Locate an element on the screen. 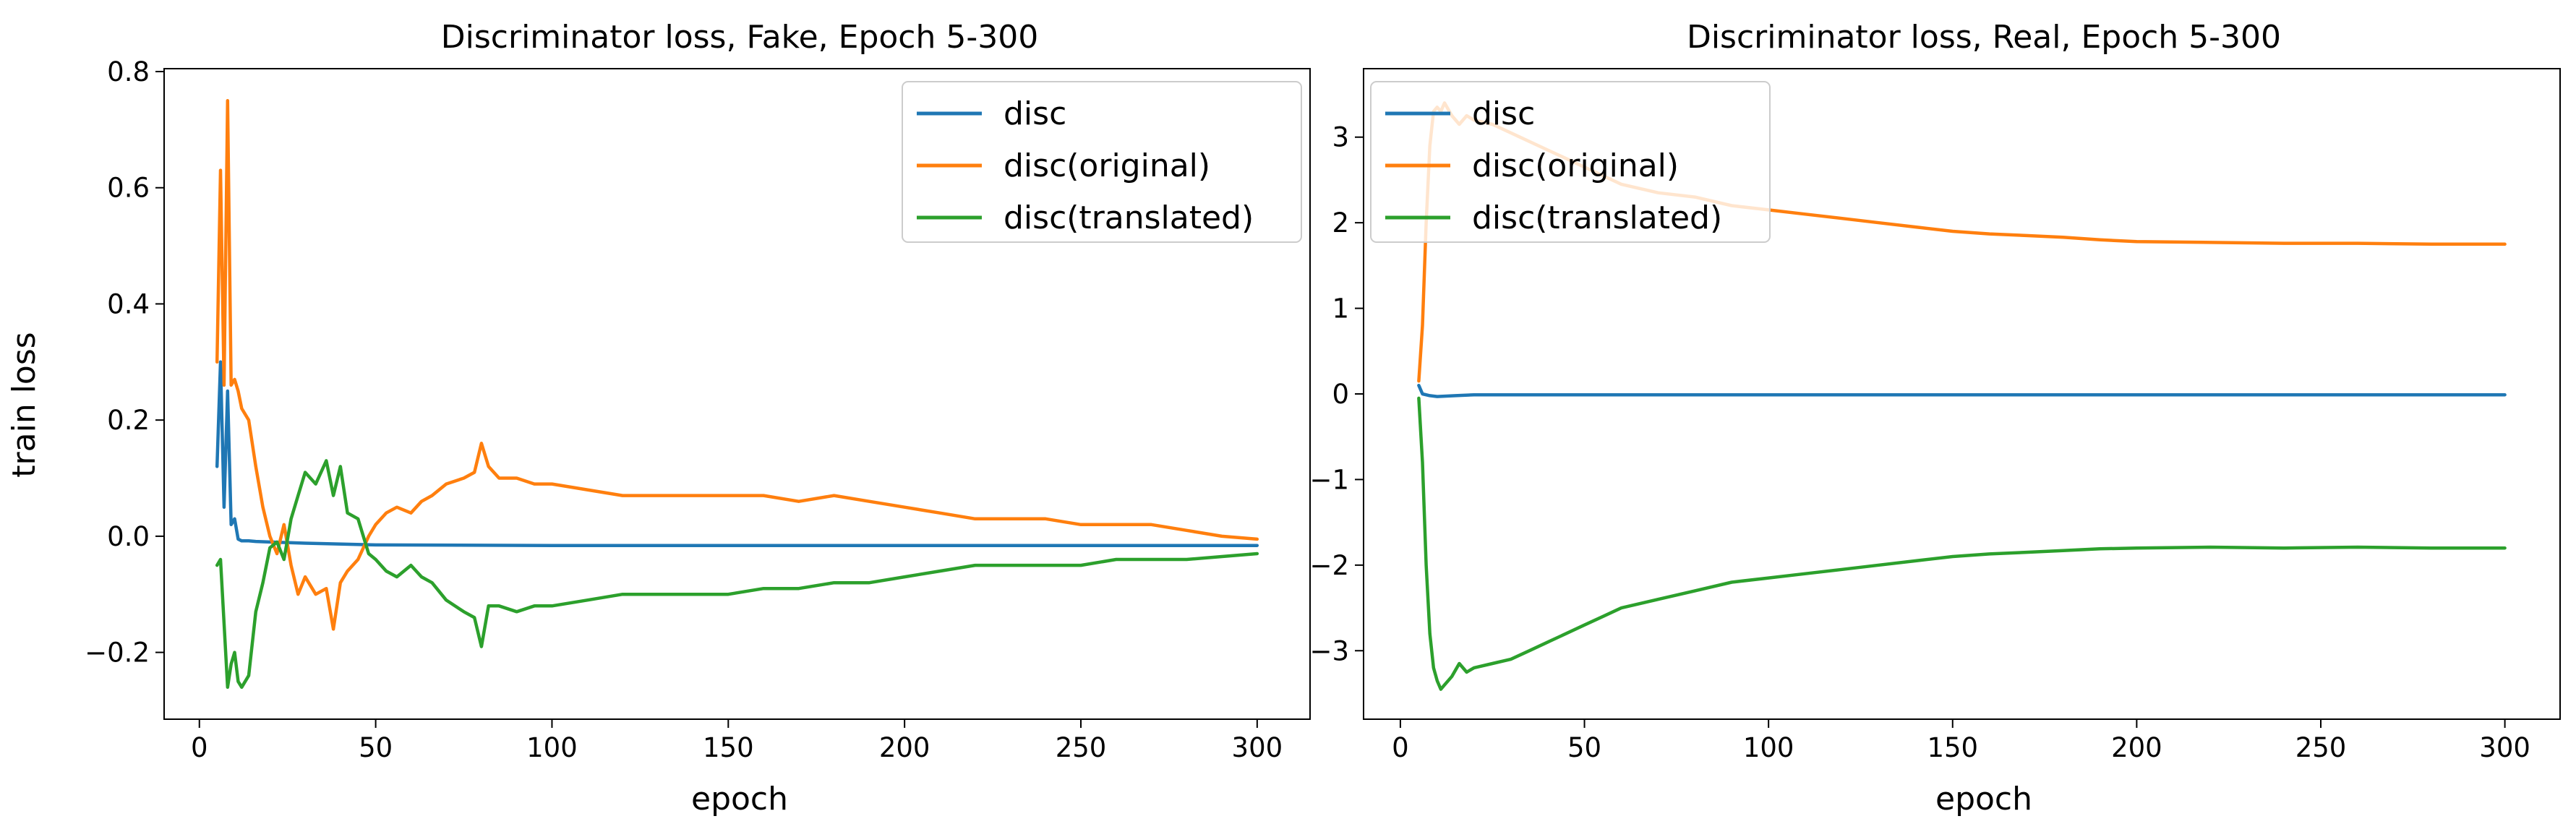 This screenshot has height=837, width=2576. right-y-tick-label: 3 is located at coordinates (1340, 137).